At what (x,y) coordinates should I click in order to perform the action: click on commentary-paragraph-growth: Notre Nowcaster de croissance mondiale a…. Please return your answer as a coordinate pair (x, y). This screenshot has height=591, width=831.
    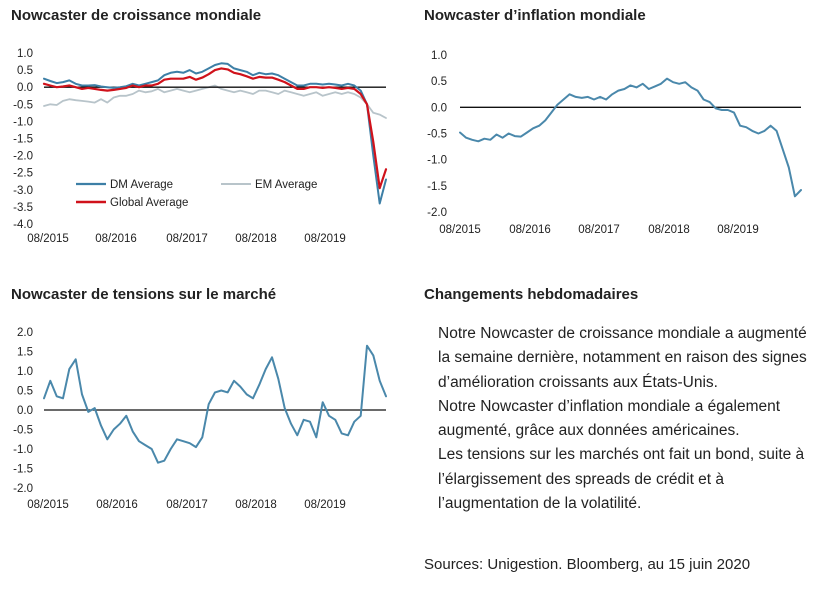
    Looking at the image, I should click on (622, 358).